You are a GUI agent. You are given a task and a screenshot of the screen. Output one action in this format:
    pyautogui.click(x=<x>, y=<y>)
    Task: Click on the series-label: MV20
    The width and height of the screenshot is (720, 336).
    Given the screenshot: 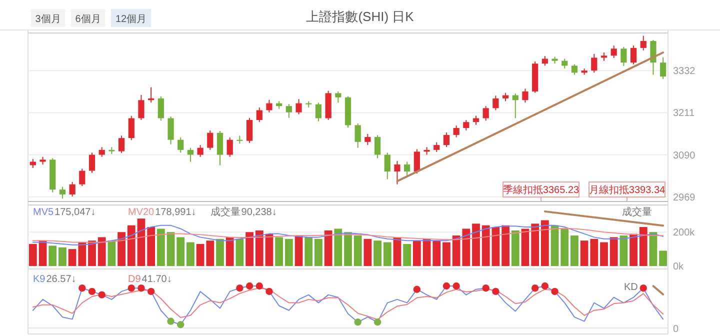 What is the action you would take?
    pyautogui.click(x=141, y=212)
    